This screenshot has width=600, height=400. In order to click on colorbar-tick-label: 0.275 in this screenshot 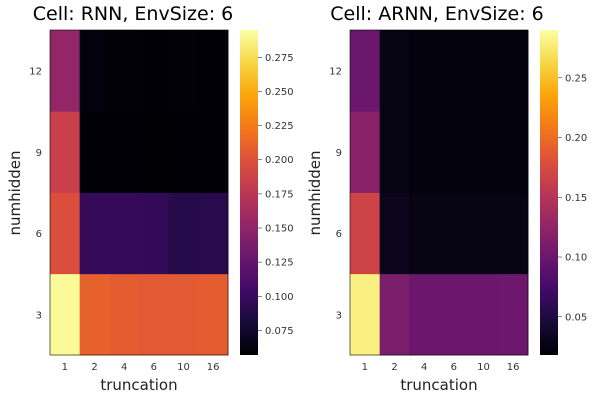, I will do `click(279, 58)`.